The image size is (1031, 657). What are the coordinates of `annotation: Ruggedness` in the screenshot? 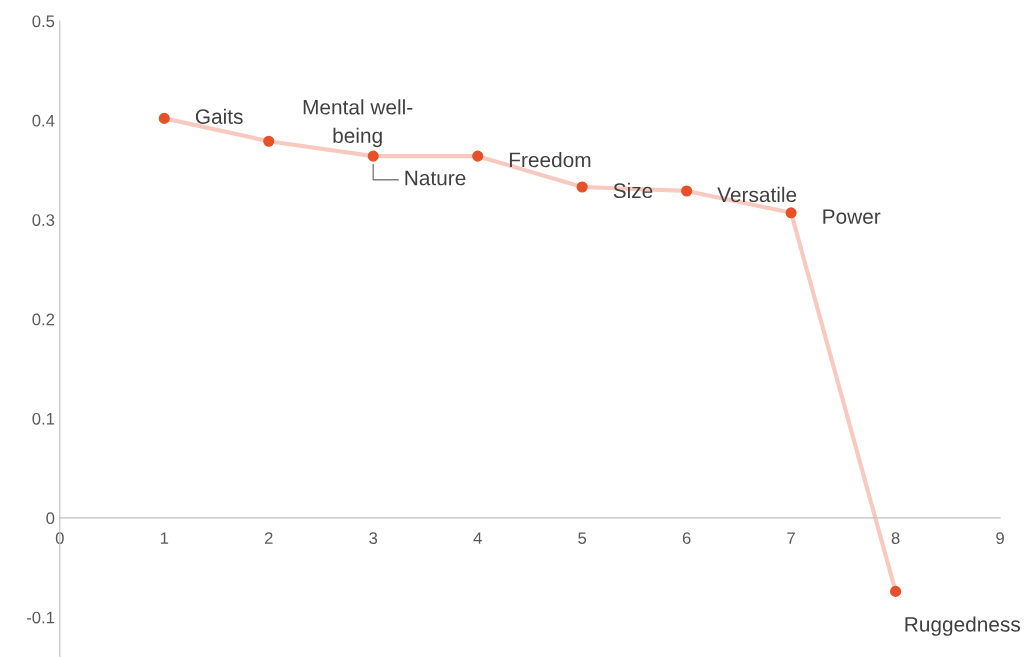 It's located at (963, 626).